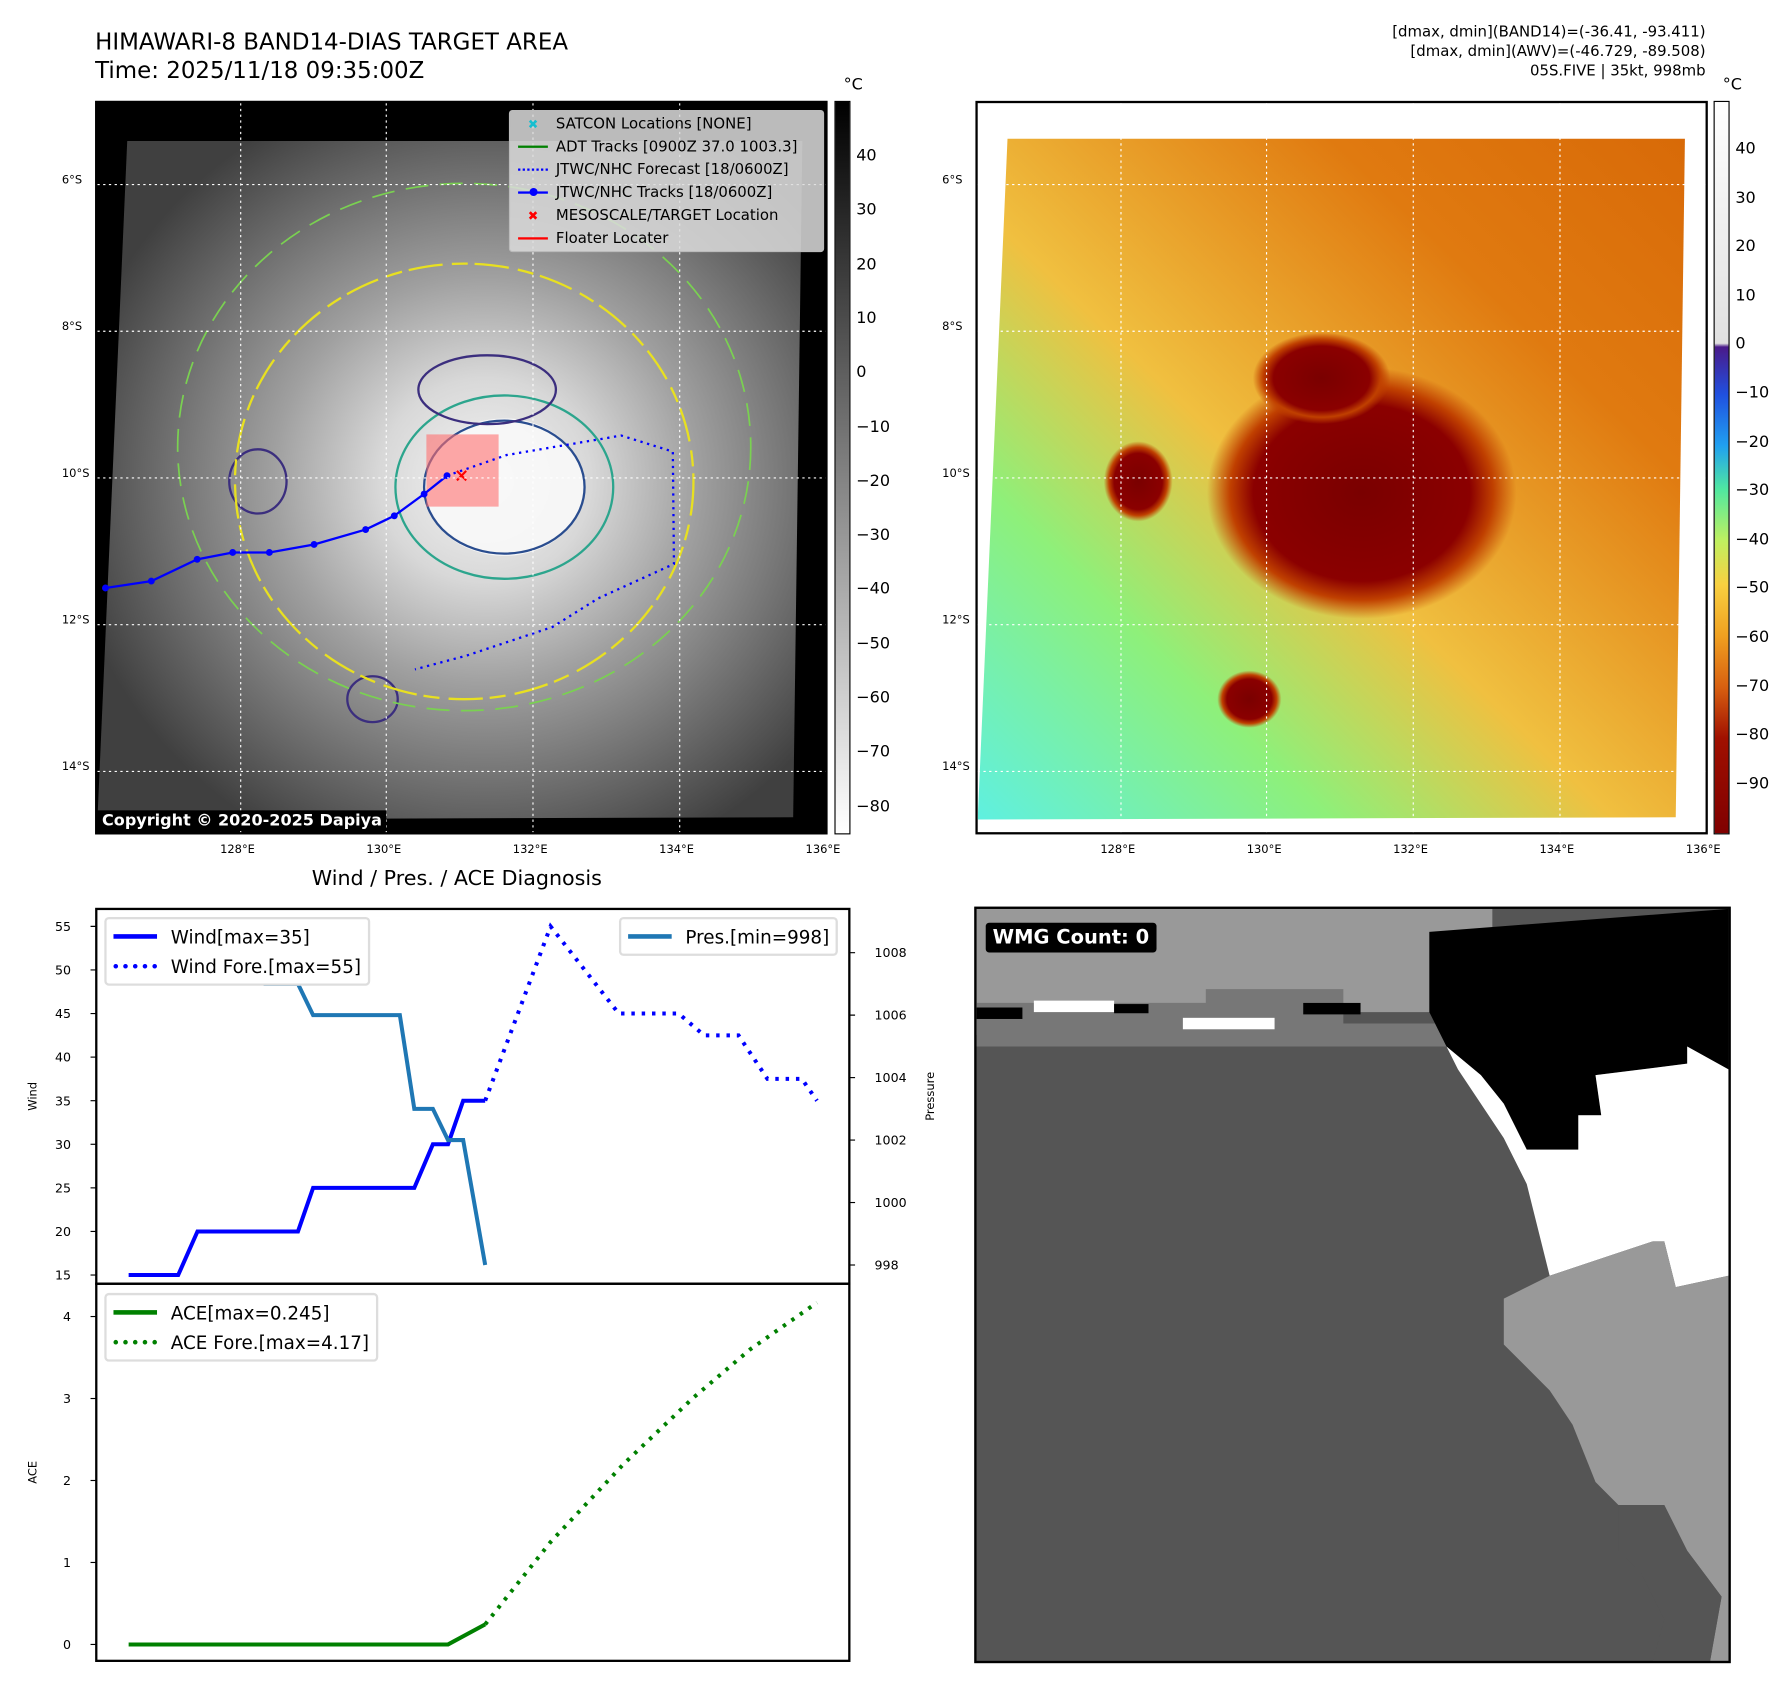 Image resolution: width=1788 pixels, height=1691 pixels. Describe the element at coordinates (67, 1562) in the screenshot. I see `y-tick-label: 1` at that location.